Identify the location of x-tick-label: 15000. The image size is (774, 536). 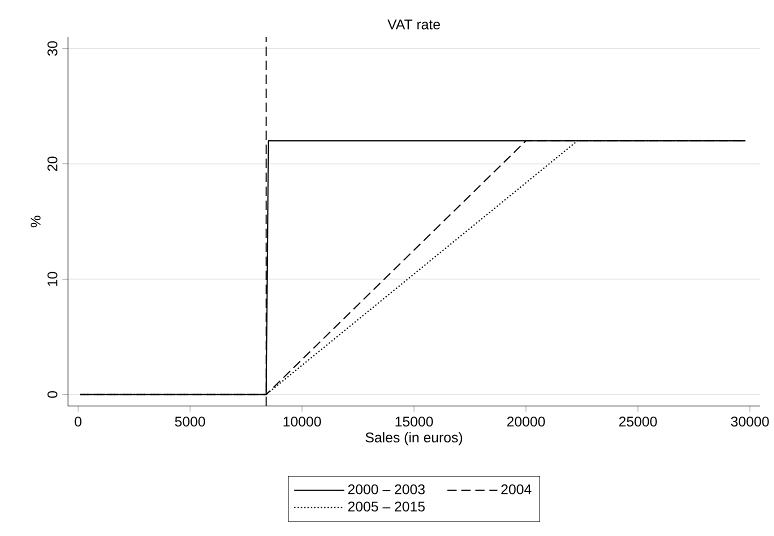
(414, 421).